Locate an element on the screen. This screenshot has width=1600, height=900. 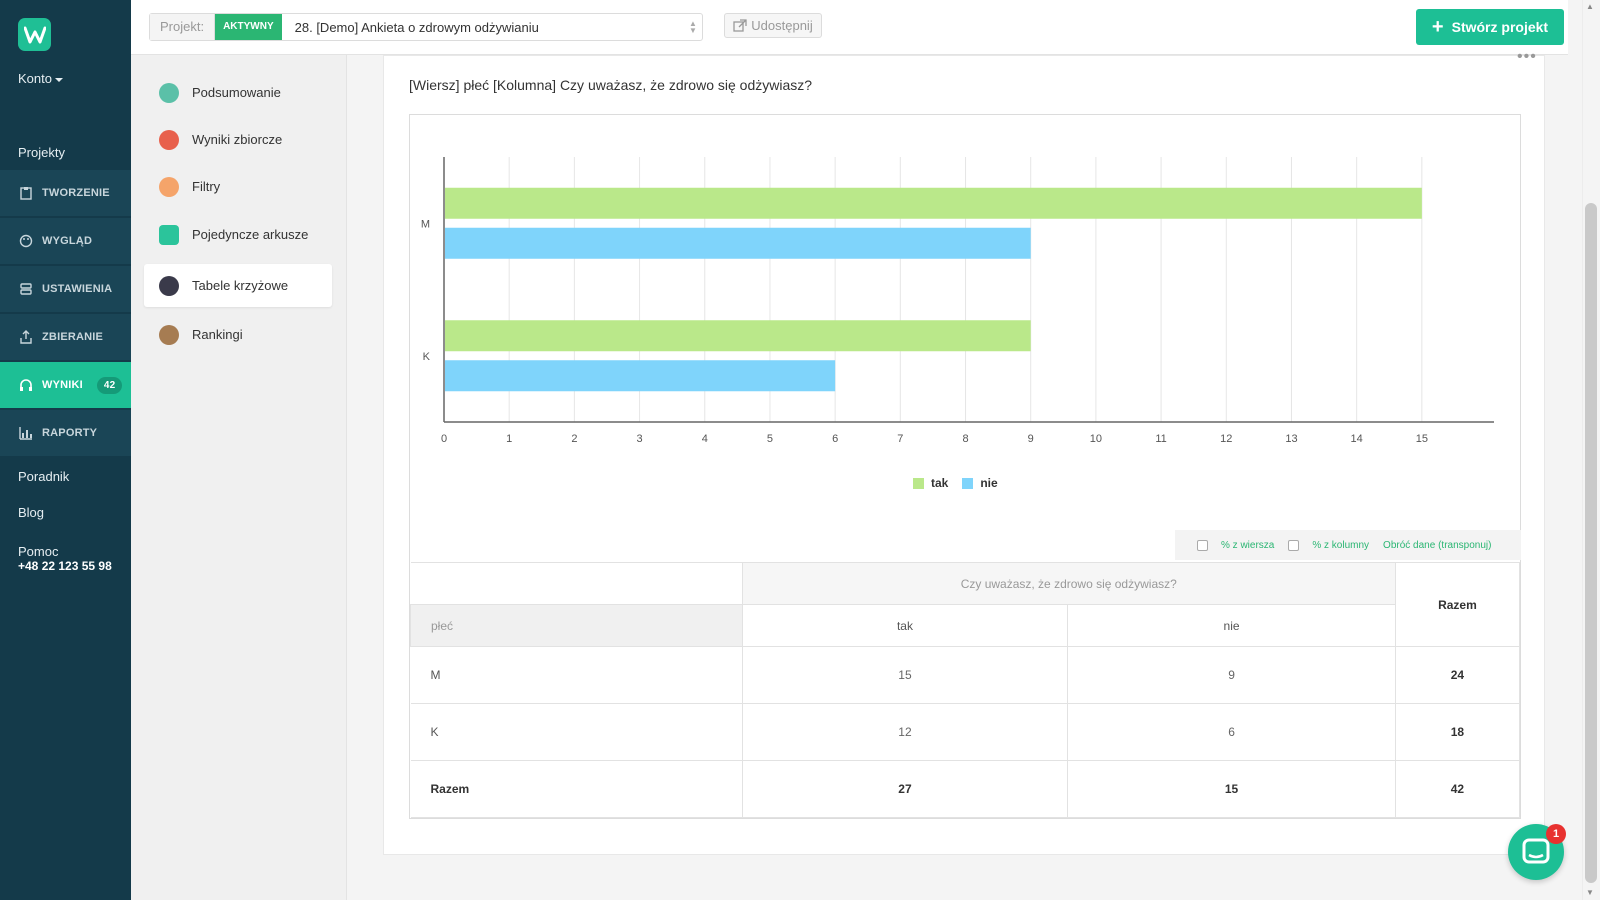
share-button: Udostępnij is located at coordinates (773, 25).